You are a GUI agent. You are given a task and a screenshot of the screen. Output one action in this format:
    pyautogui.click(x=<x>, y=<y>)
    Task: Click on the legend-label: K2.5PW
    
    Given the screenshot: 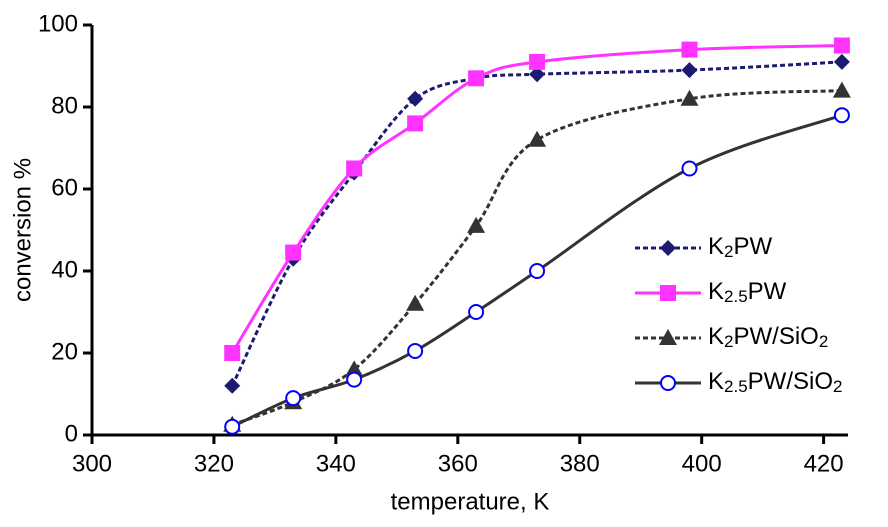 What is the action you would take?
    pyautogui.click(x=747, y=292)
    